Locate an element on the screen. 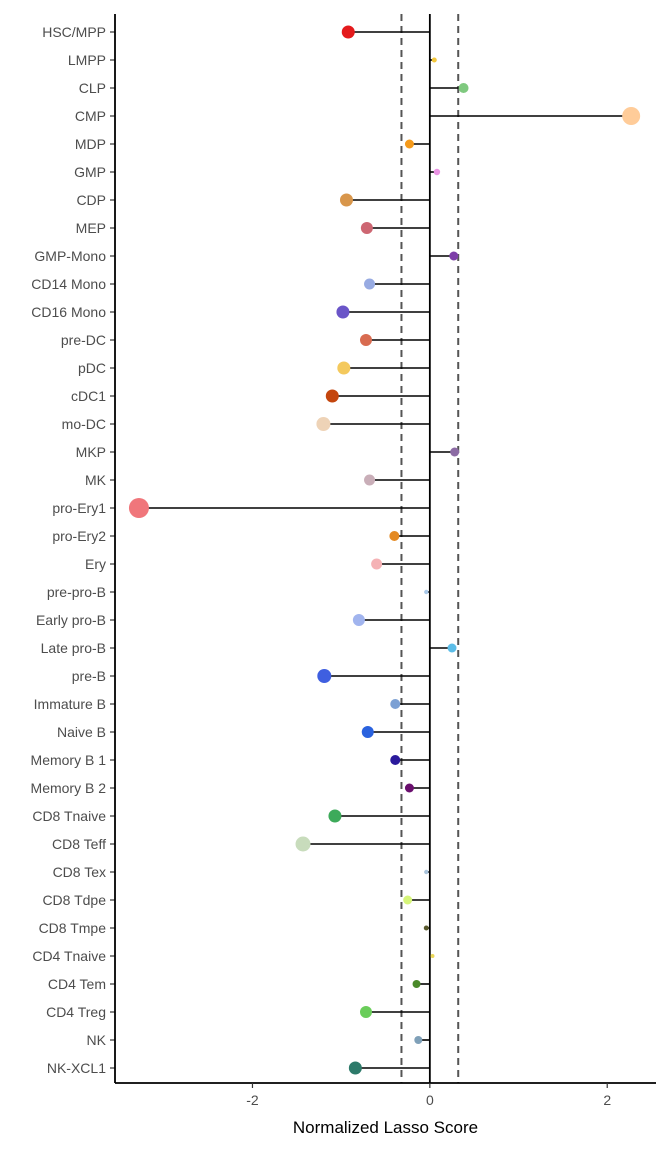 The image size is (672, 1152). category-label: CLP is located at coordinates (92, 88).